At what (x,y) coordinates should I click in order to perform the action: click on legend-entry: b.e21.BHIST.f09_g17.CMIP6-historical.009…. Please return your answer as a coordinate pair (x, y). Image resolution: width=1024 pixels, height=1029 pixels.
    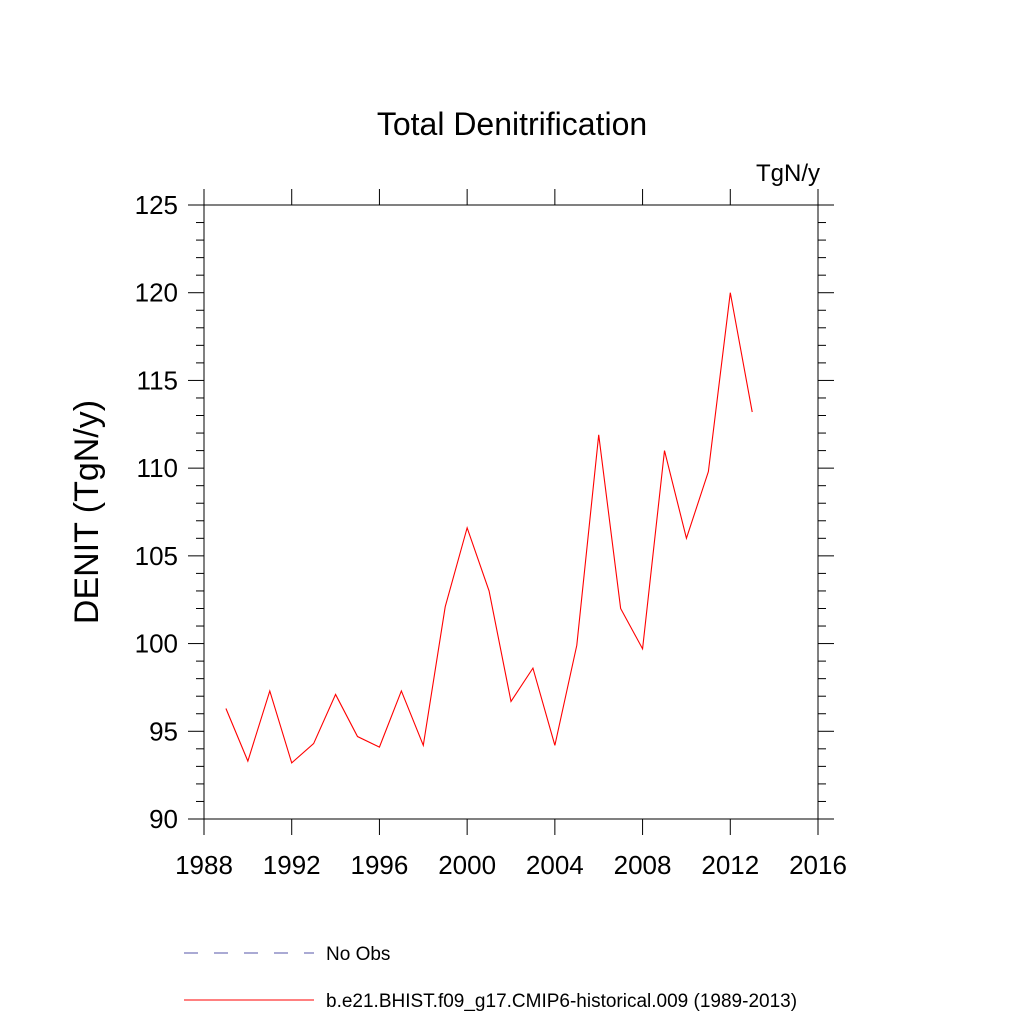
    Looking at the image, I should click on (490, 1001).